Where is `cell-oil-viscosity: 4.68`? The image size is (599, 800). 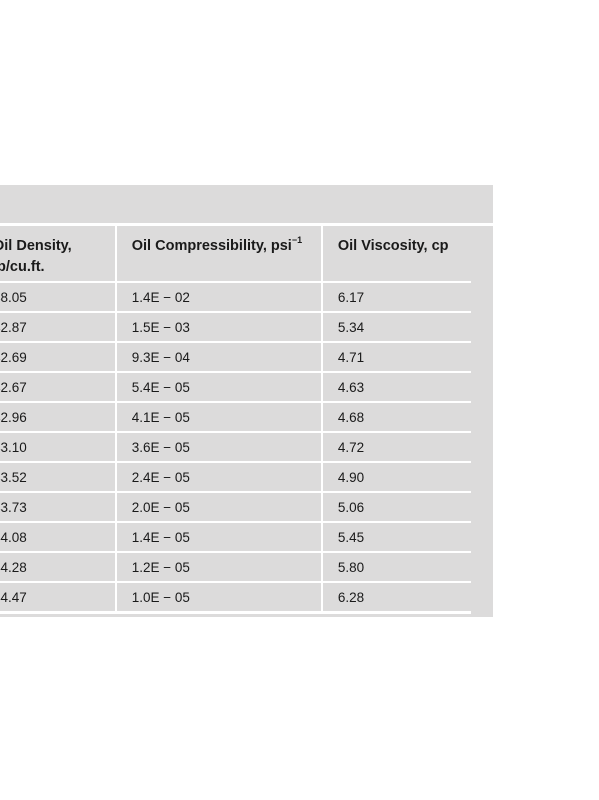 cell-oil-viscosity: 4.68 is located at coordinates (396, 417).